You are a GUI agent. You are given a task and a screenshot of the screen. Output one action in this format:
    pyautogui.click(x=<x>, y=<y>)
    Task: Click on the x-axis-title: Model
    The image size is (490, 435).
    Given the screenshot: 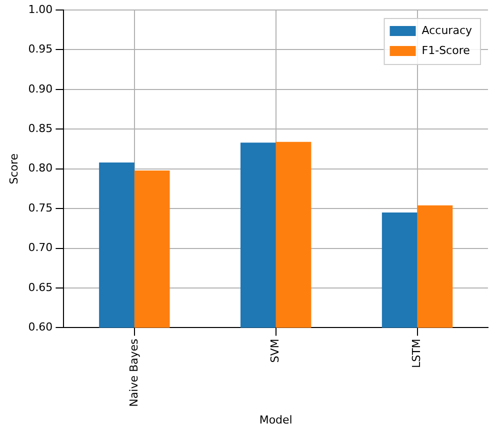 What is the action you would take?
    pyautogui.click(x=275, y=419)
    